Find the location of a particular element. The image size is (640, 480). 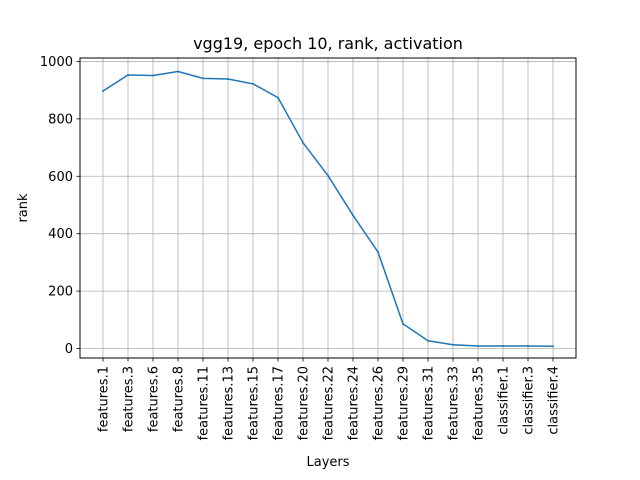

y-axis: 0 200 400 600 800 1000 is located at coordinates (60, 206).